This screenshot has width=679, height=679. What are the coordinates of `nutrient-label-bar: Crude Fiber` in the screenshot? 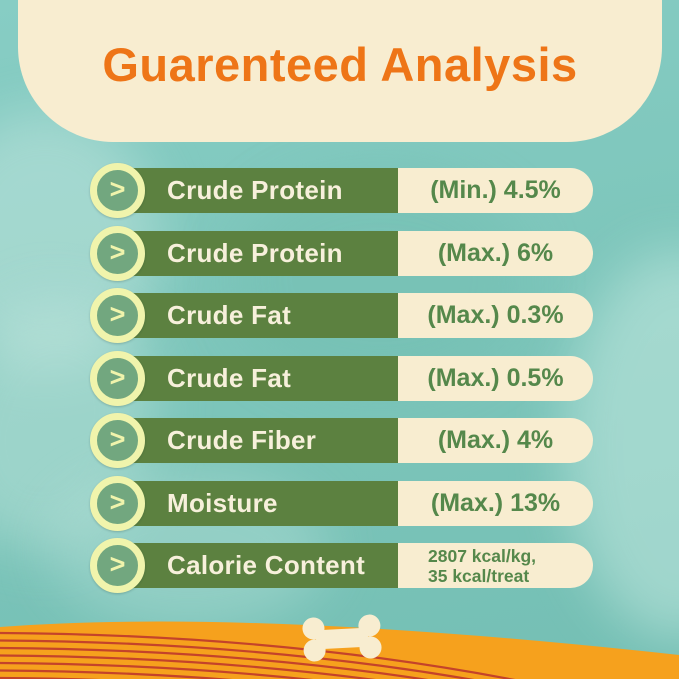 It's located at (264, 440).